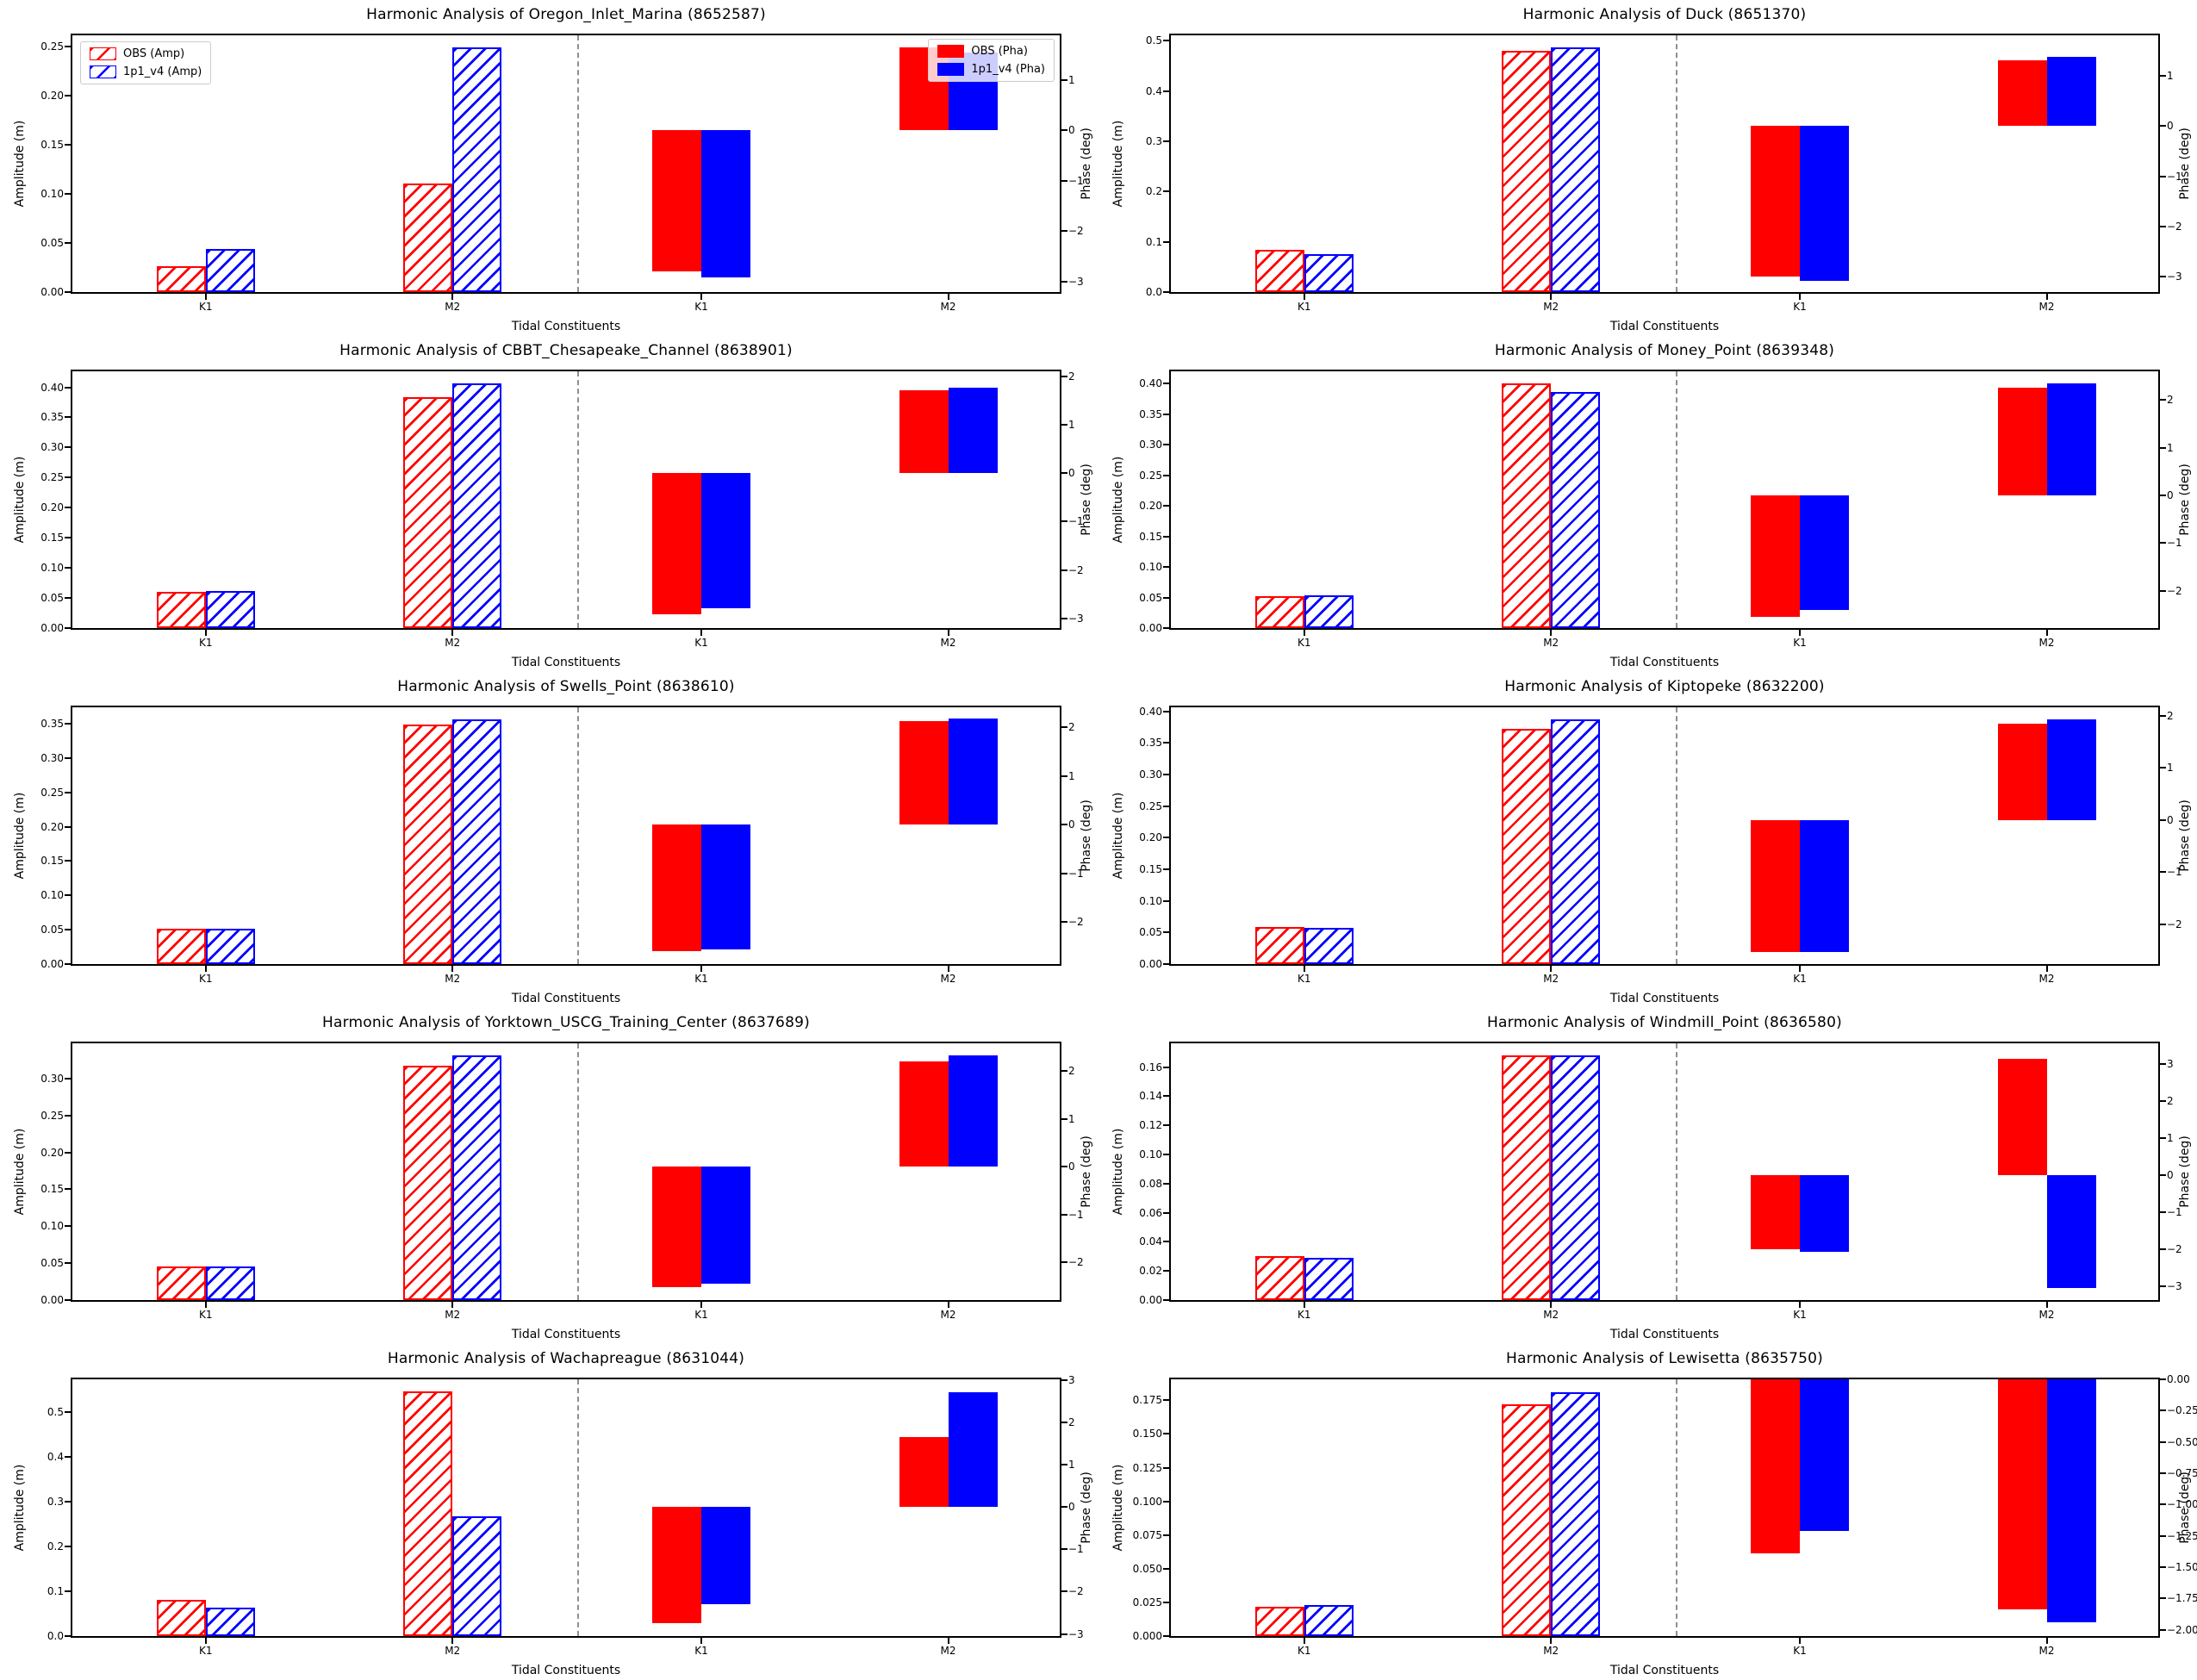  I want to click on amplitude-tick-label: 0.20, so click(1150, 838).